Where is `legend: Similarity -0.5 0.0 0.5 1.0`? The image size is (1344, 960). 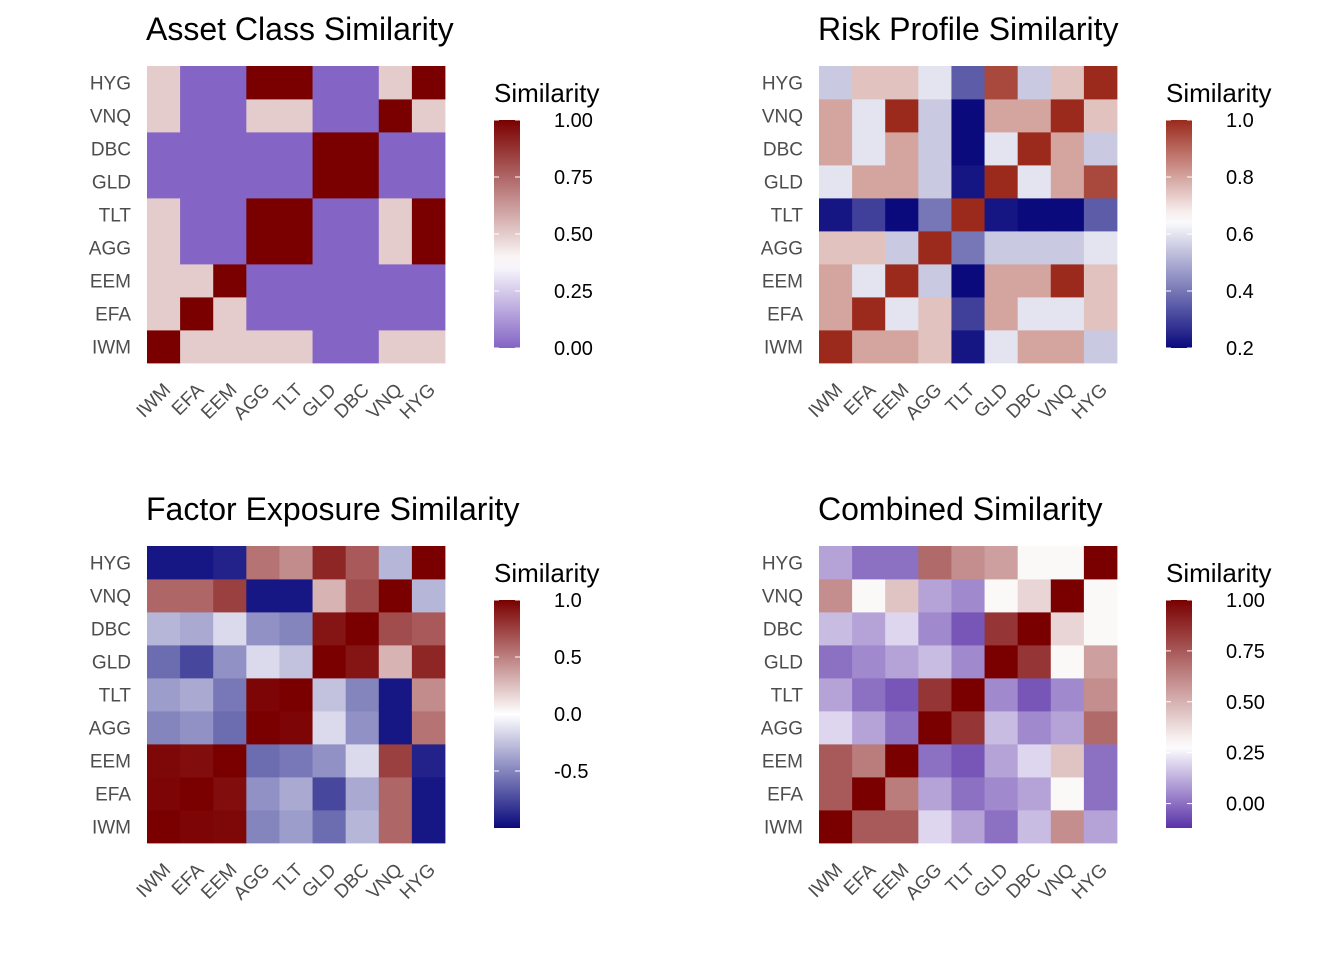 legend: Similarity -0.5 0.0 0.5 1.0 is located at coordinates (546, 693).